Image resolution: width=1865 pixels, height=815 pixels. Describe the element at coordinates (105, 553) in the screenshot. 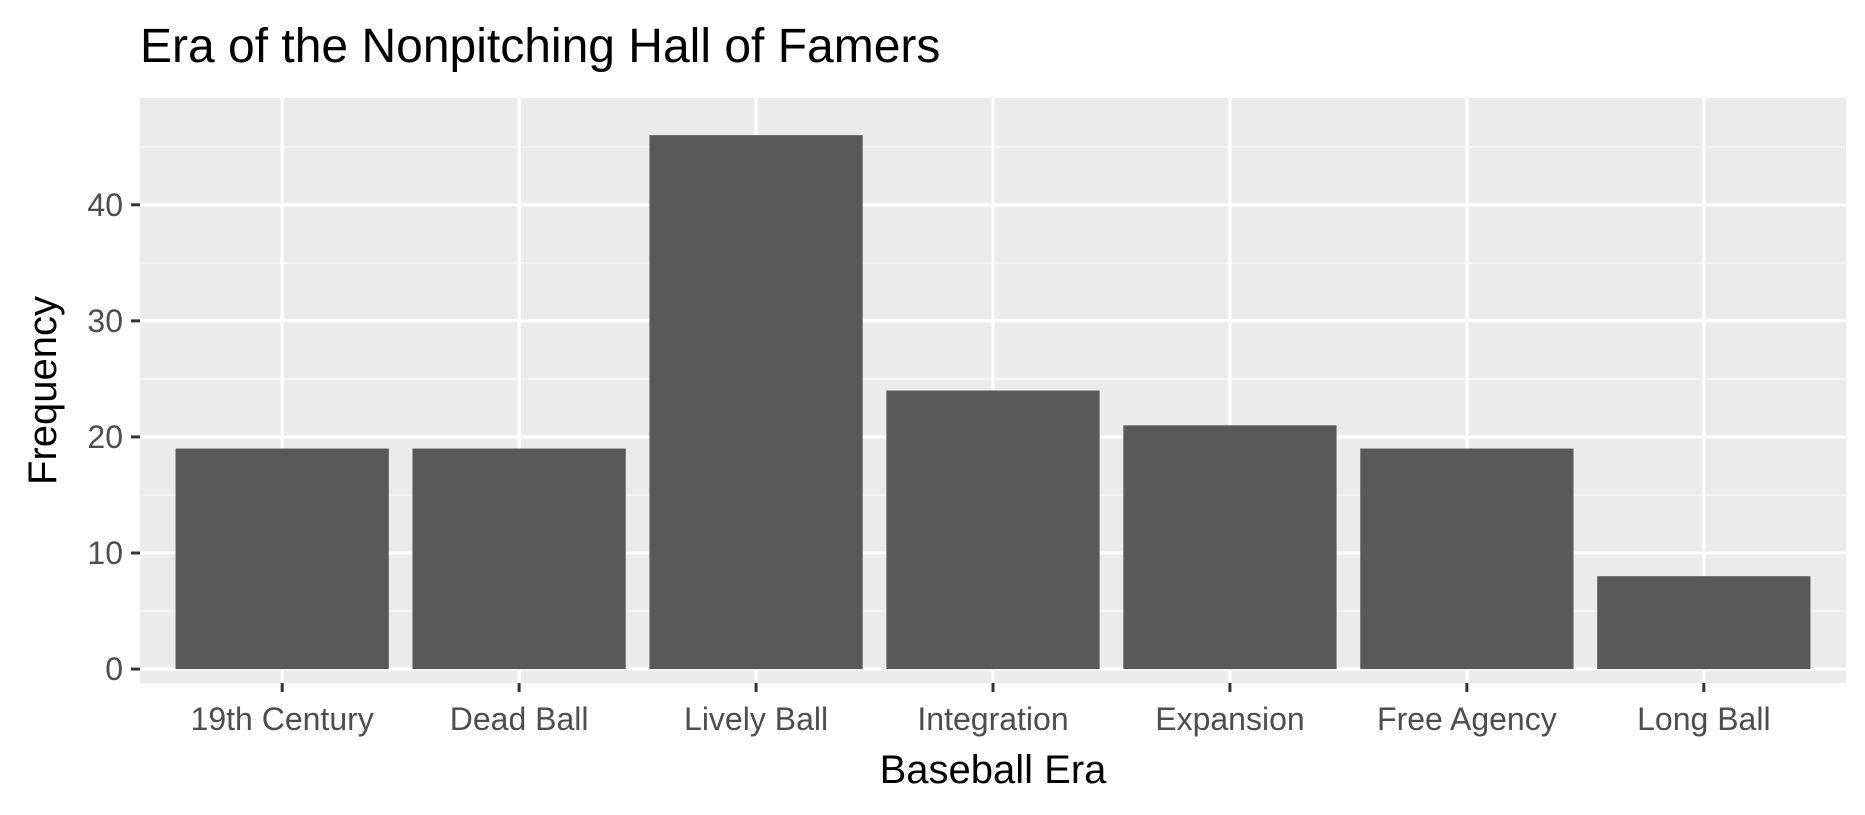

I see `y-tick-label: 10` at that location.